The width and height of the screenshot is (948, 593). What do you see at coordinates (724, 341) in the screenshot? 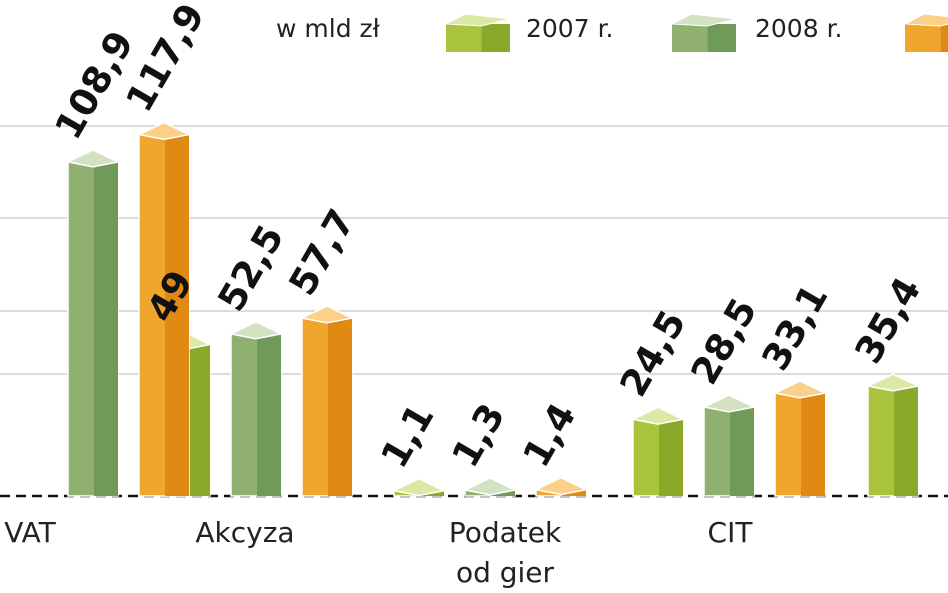
I see `value-label: 28,5` at bounding box center [724, 341].